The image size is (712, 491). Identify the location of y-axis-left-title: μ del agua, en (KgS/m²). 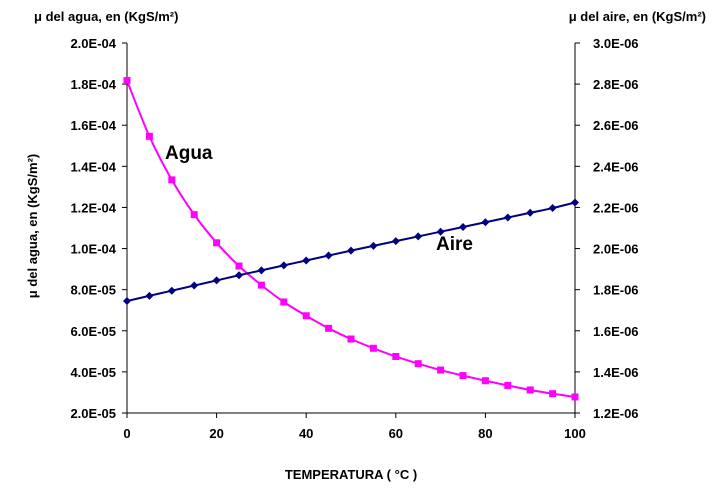
(32, 226).